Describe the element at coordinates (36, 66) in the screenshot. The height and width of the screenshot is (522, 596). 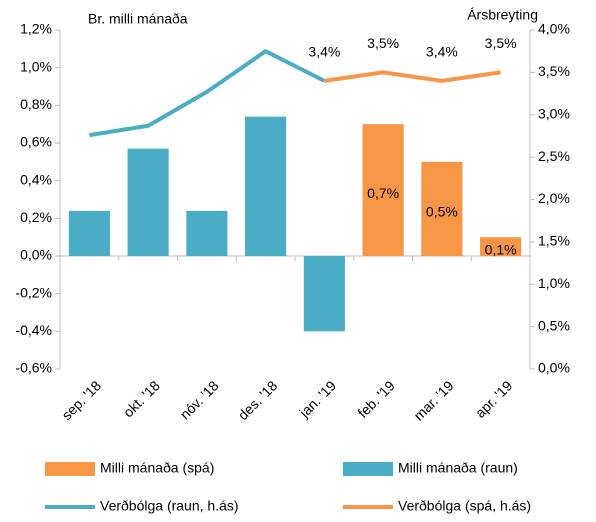
I see `y-tick-label: 1,0%` at that location.